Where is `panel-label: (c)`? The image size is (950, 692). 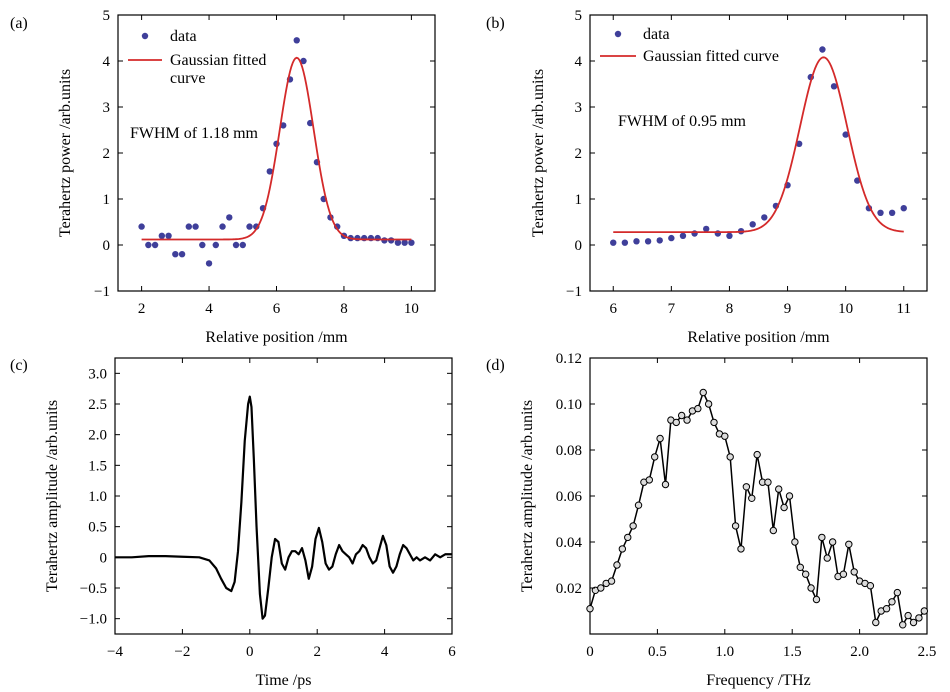
panel-label: (c) is located at coordinates (19, 365).